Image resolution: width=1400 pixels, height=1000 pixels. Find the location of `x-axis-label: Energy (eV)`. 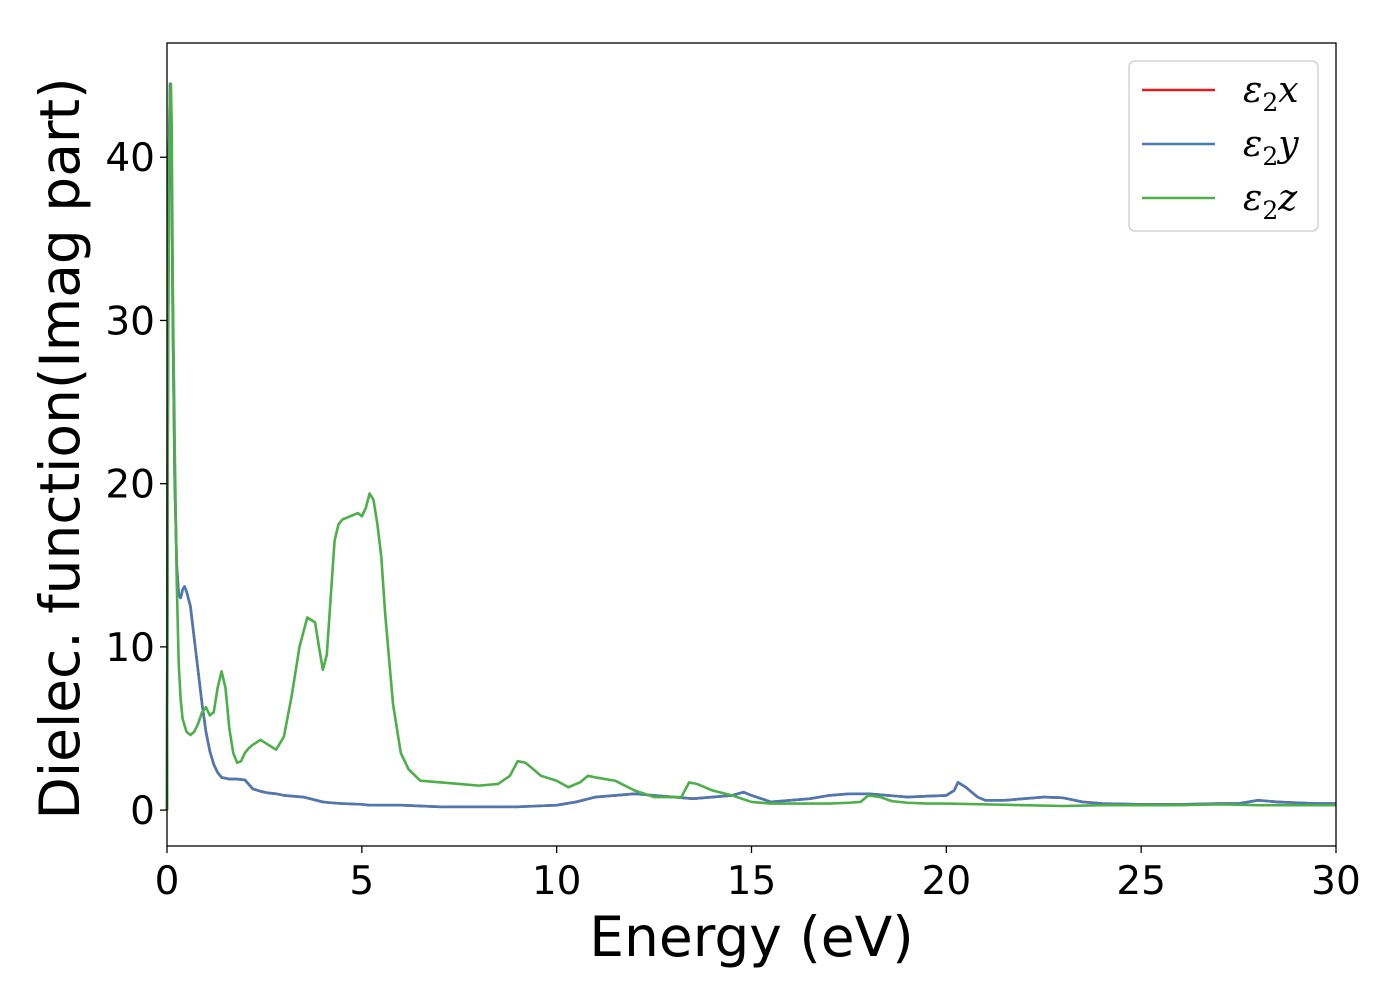

x-axis-label: Energy (eV) is located at coordinates (751, 937).